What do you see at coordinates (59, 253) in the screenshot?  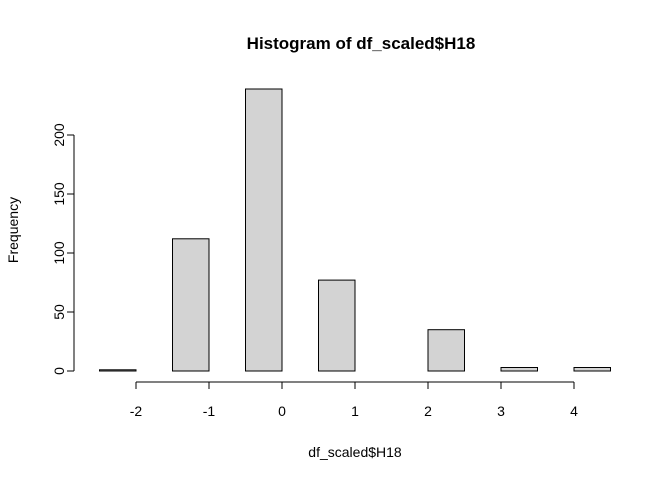 I see `y-tick-label-2: 100` at bounding box center [59, 253].